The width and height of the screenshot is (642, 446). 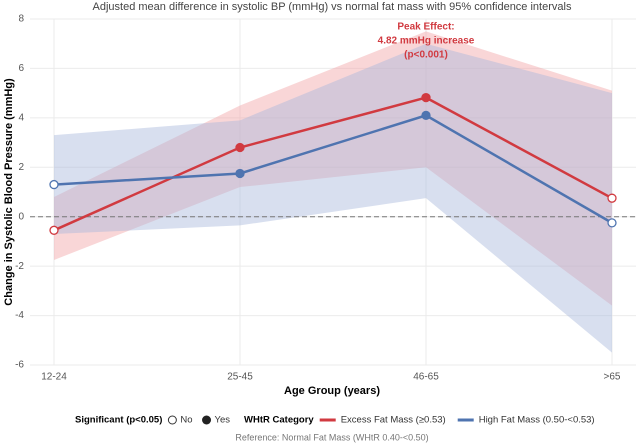 What do you see at coordinates (426, 41) in the screenshot?
I see `annotation: 4.82 mmHg increase` at bounding box center [426, 41].